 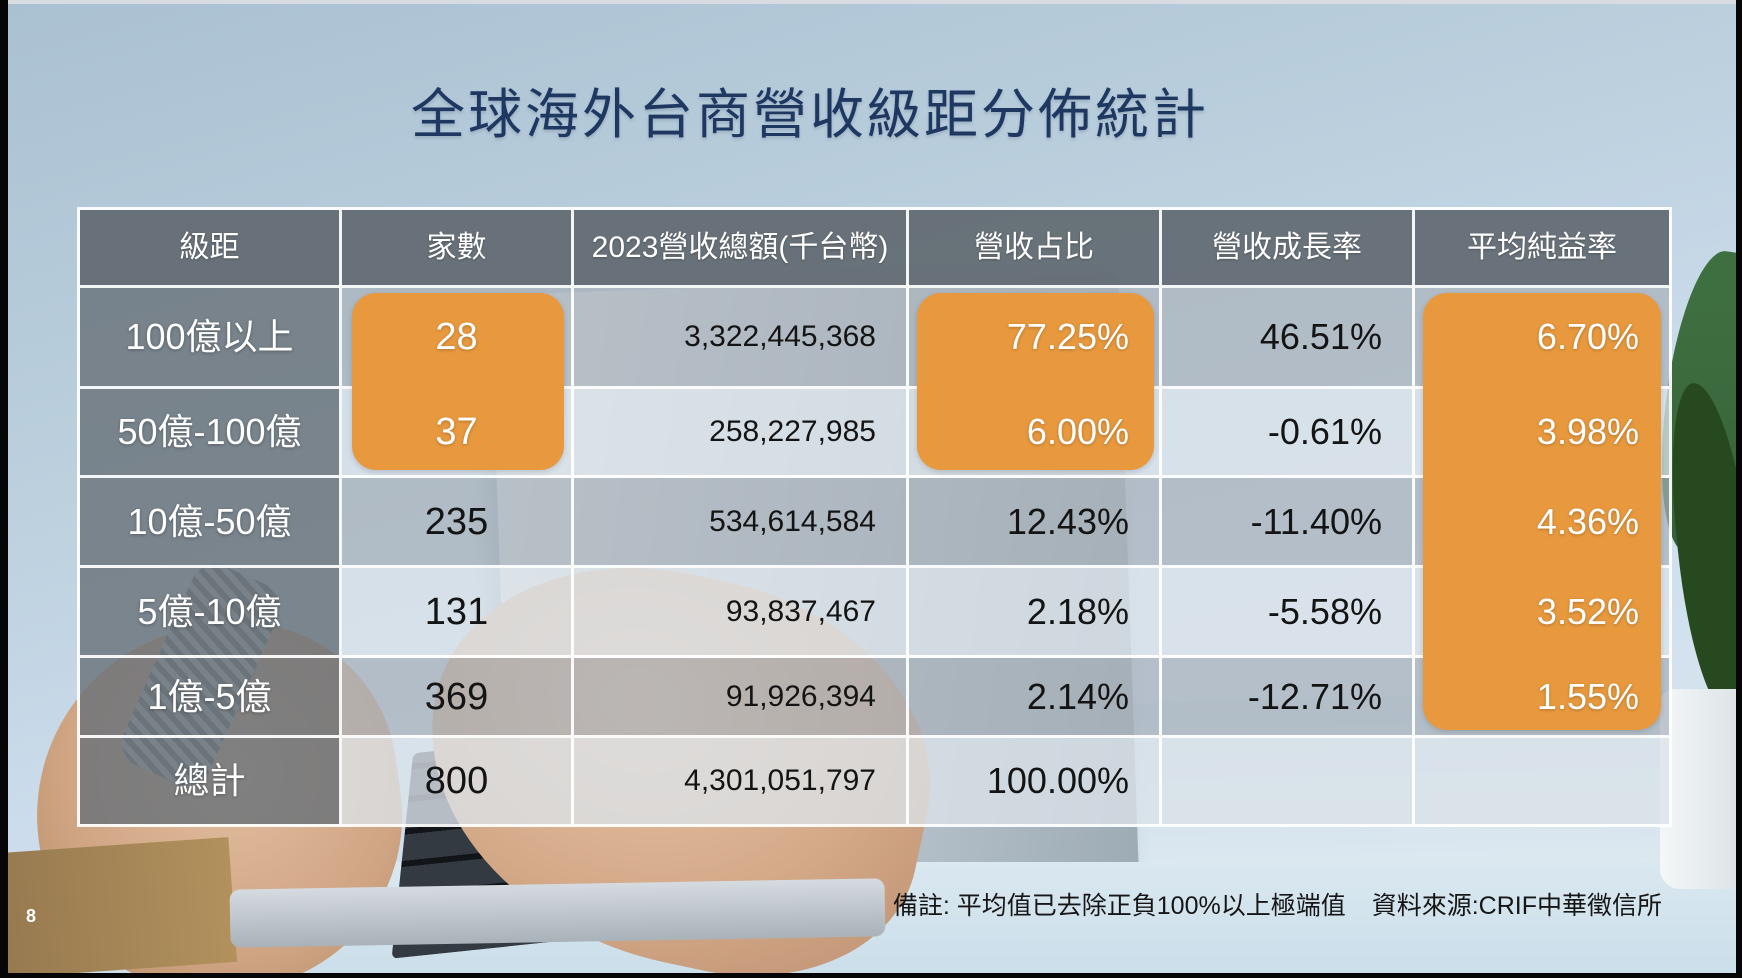 I want to click on table-cell: 3,322,445,368, so click(x=741, y=338).